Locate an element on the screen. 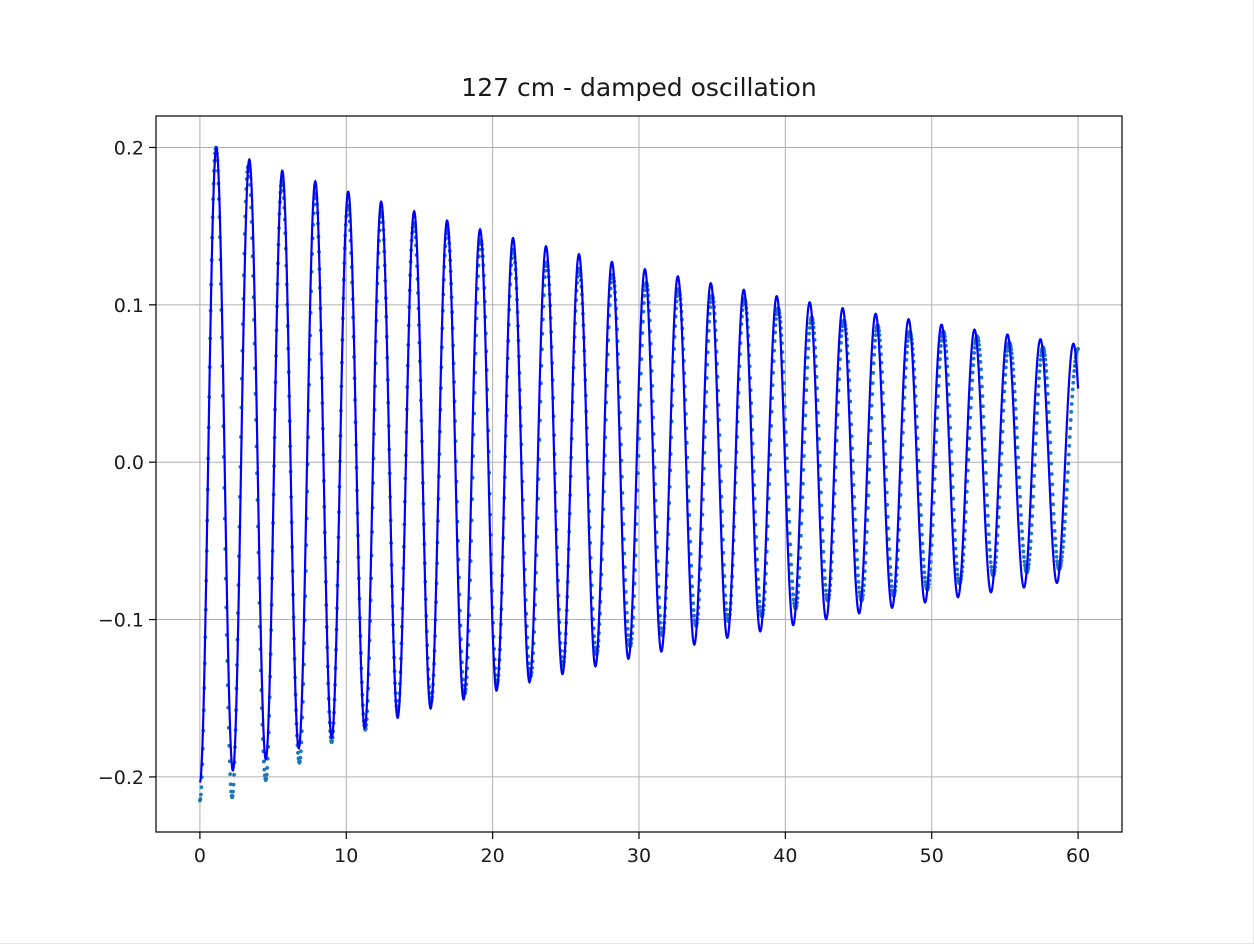  x-tick-label: 0 is located at coordinates (200, 856).